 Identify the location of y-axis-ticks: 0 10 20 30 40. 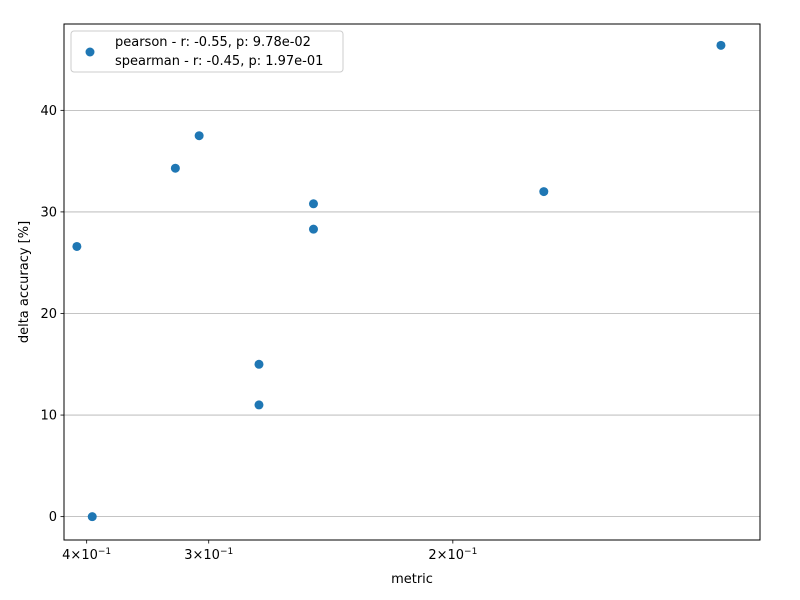
(52, 314).